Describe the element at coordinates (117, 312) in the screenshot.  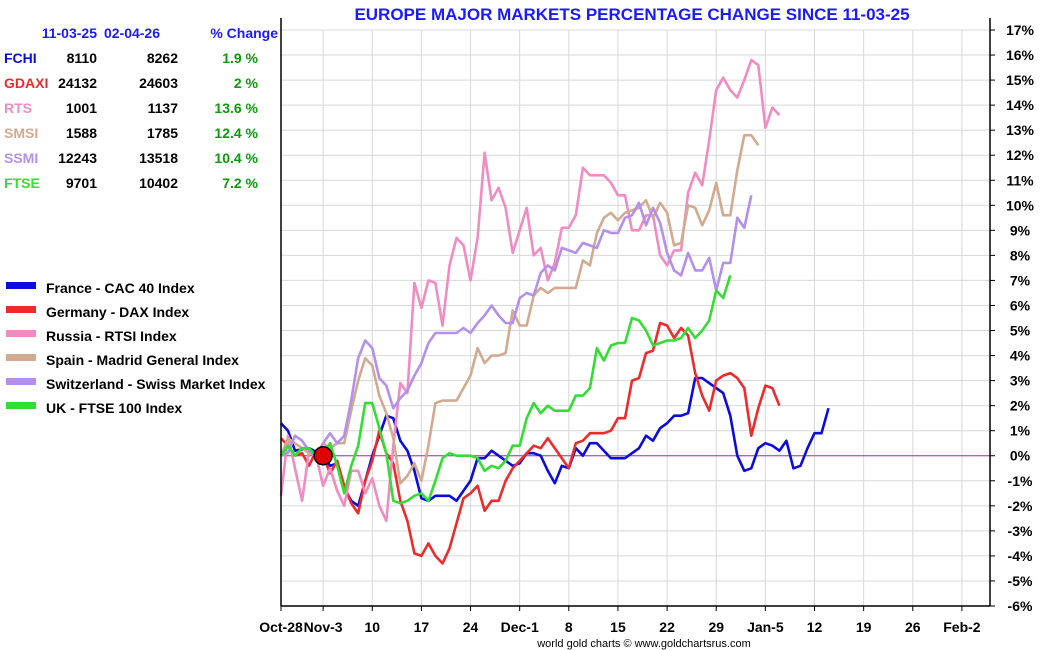
I see `legend-label-germany: Germany - DAX Index` at that location.